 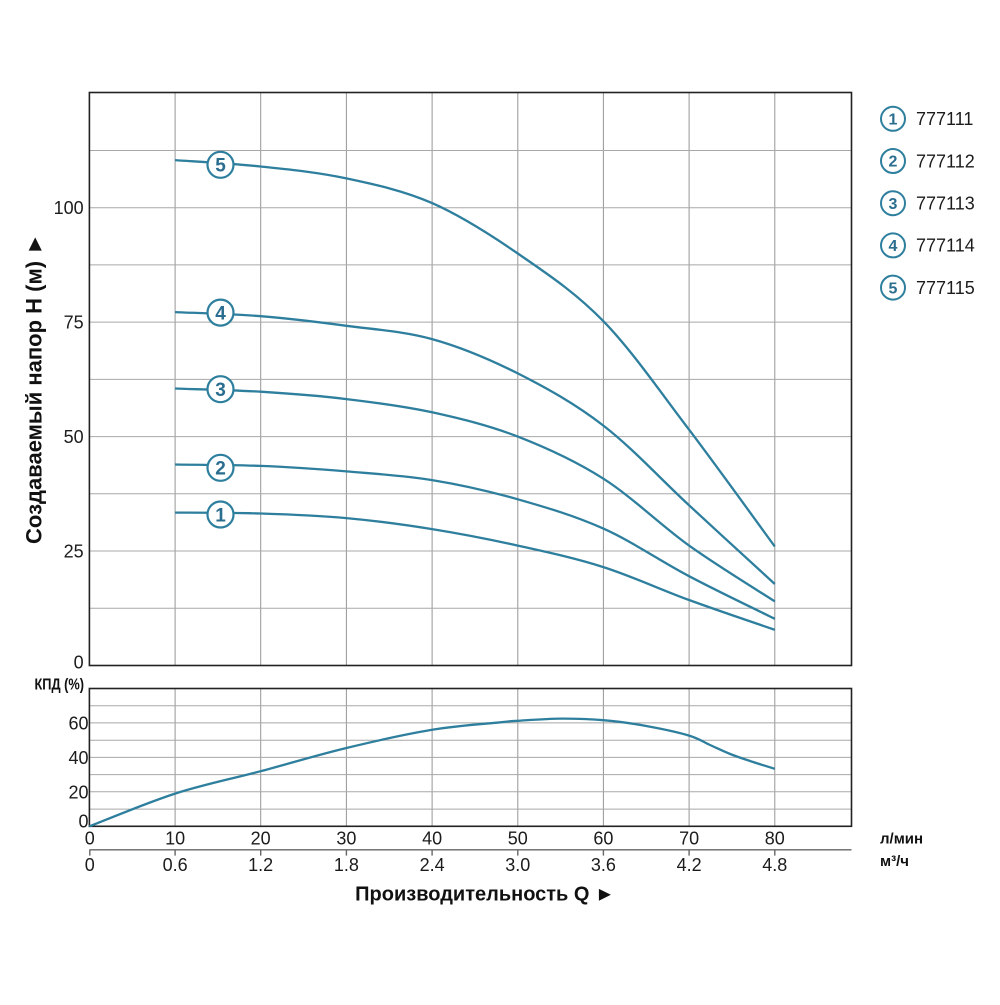 I want to click on svg-text: 3.0, so click(x=517, y=865).